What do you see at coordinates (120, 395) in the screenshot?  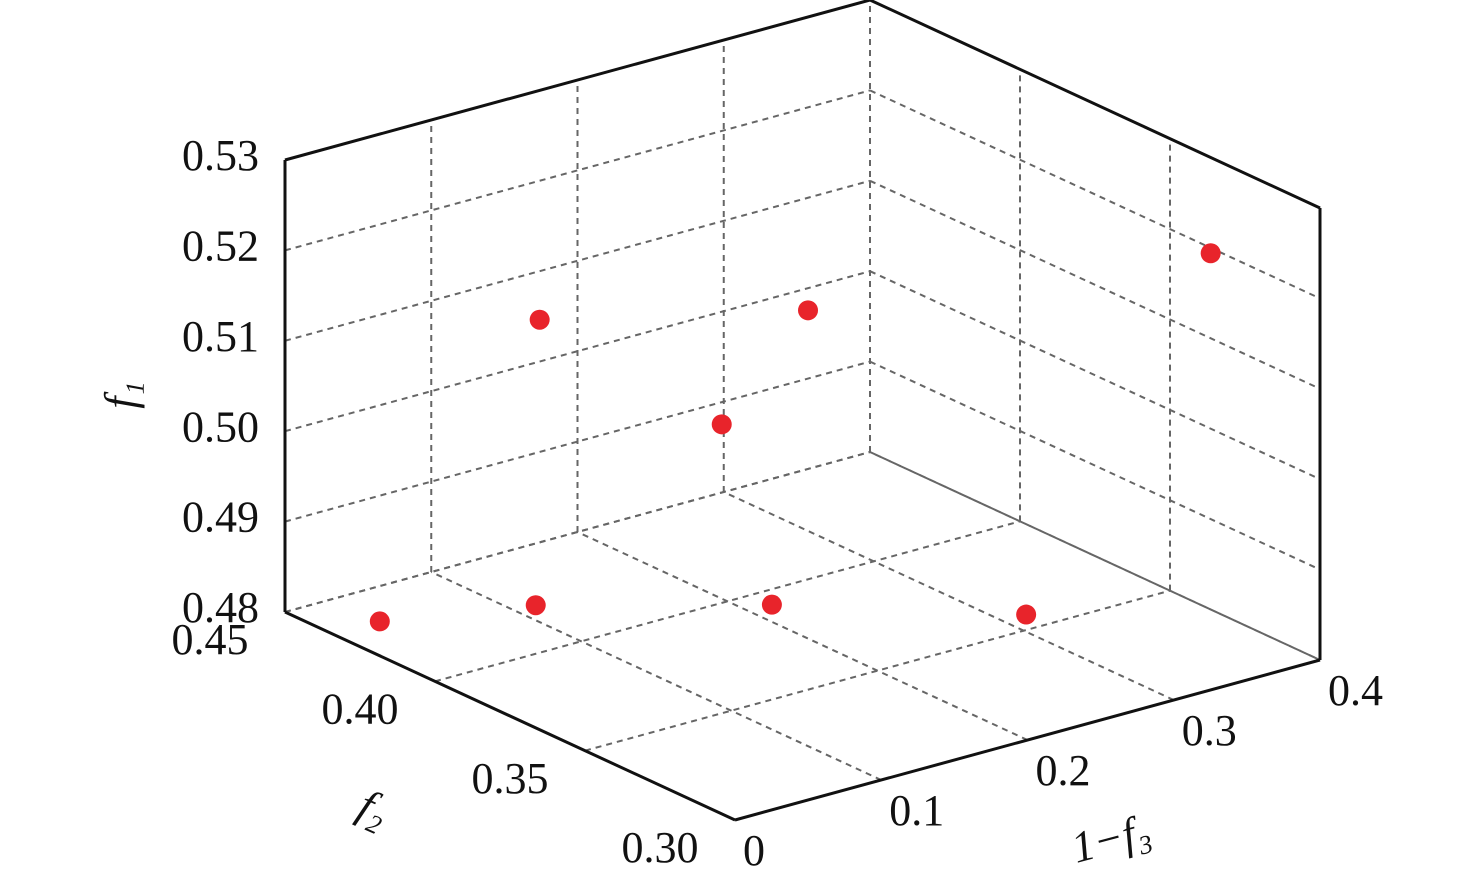 I see `z-axis-title: f₁` at bounding box center [120, 395].